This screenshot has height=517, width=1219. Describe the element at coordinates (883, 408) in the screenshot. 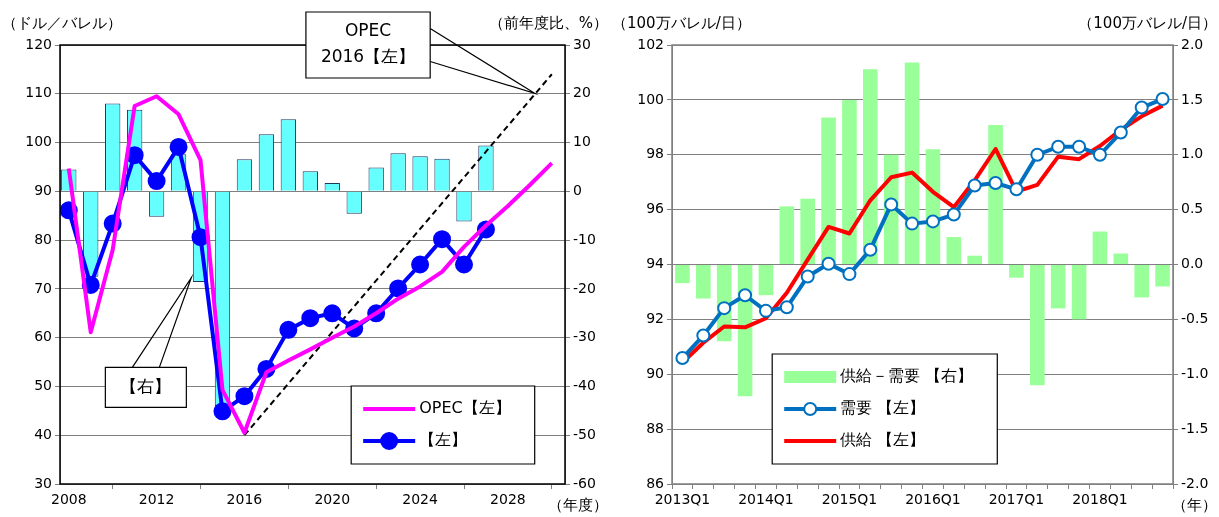

I see `legend-label: 需要 【左】` at that location.